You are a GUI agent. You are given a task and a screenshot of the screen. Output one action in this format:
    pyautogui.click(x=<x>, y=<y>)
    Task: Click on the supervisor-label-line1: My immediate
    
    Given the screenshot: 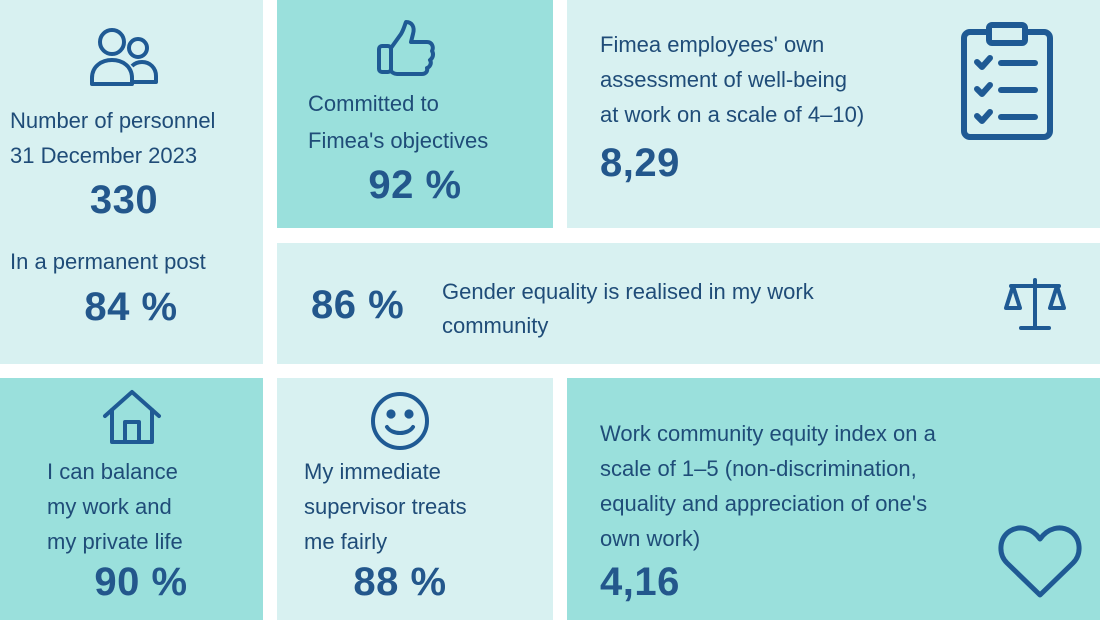 What is the action you would take?
    pyautogui.click(x=372, y=471)
    